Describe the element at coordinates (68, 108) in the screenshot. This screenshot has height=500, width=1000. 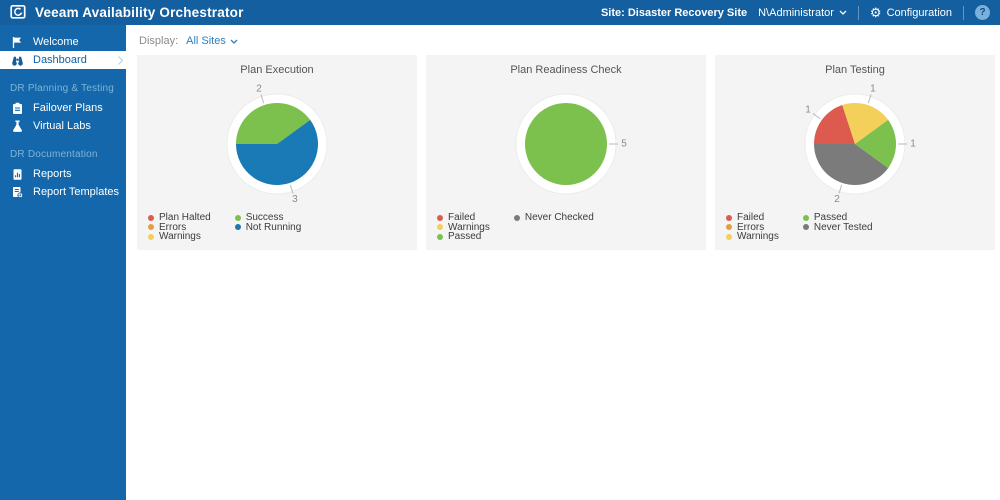
I see `sidebar-item-label: Failover Plans` at that location.